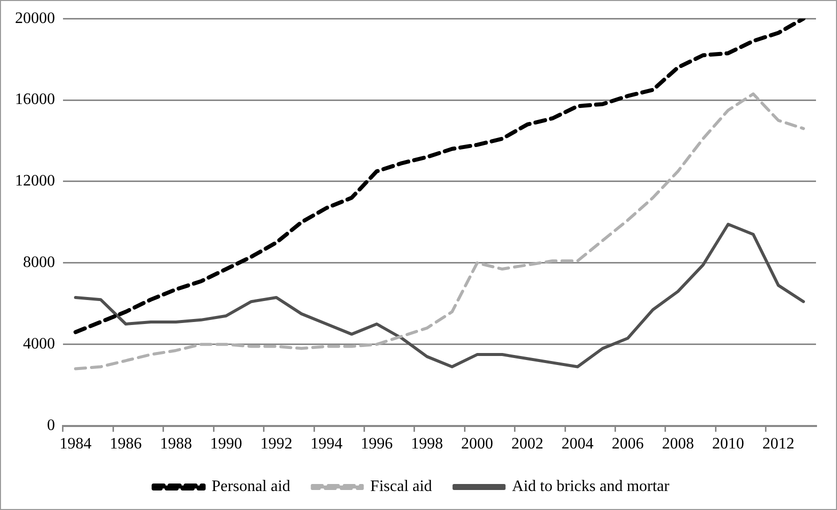 Image resolution: width=837 pixels, height=510 pixels. What do you see at coordinates (126, 444) in the screenshot?
I see `x-tick-label: 1986` at bounding box center [126, 444].